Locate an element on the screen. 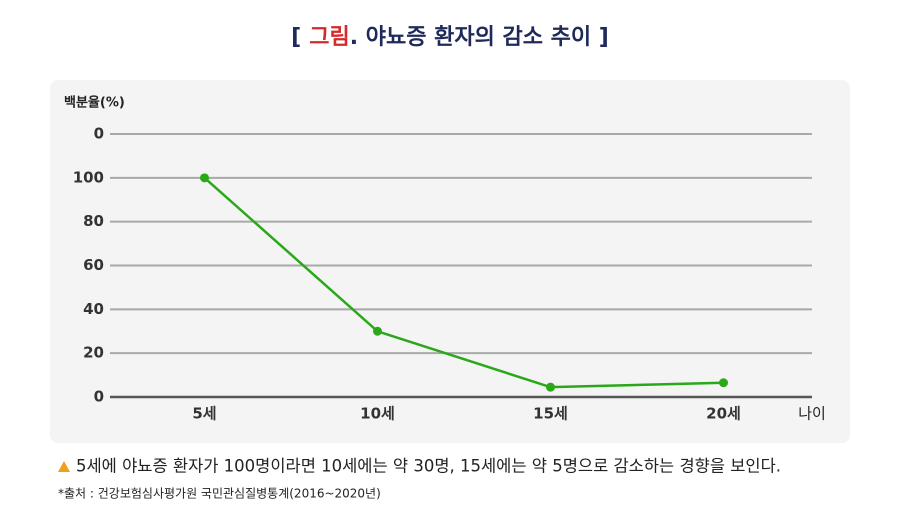 This screenshot has height=527, width=900. x-tick-label: 10세 is located at coordinates (377, 414).